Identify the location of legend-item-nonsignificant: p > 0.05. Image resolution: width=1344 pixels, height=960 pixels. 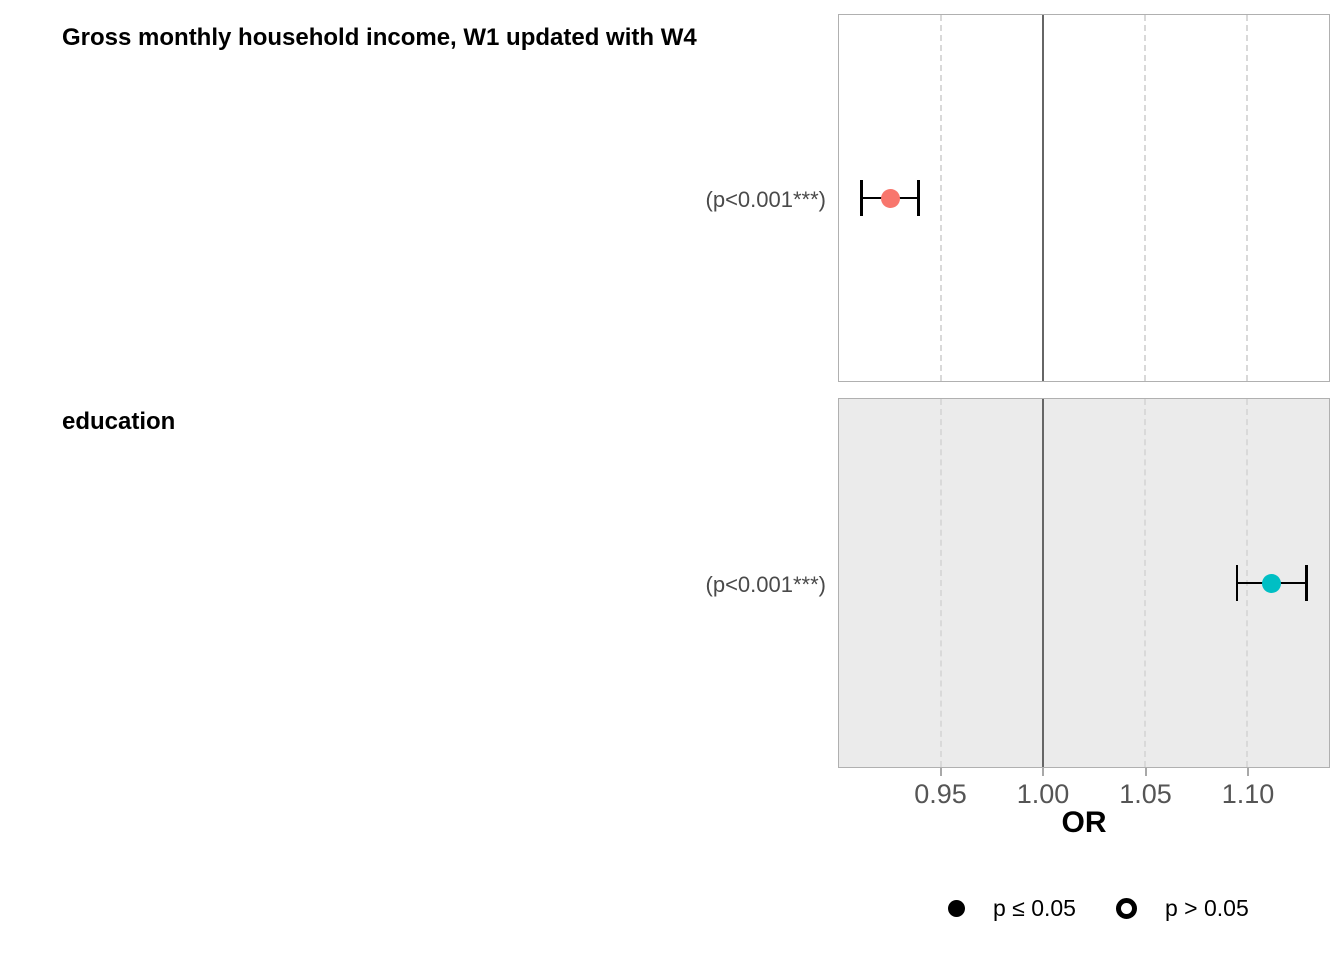
(1182, 908).